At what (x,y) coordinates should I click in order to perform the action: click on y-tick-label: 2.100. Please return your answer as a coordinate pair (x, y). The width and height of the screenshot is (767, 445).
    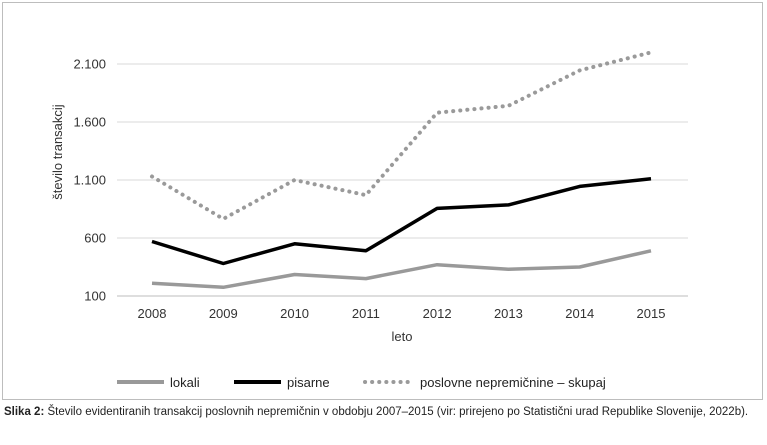
    Looking at the image, I should click on (89, 64).